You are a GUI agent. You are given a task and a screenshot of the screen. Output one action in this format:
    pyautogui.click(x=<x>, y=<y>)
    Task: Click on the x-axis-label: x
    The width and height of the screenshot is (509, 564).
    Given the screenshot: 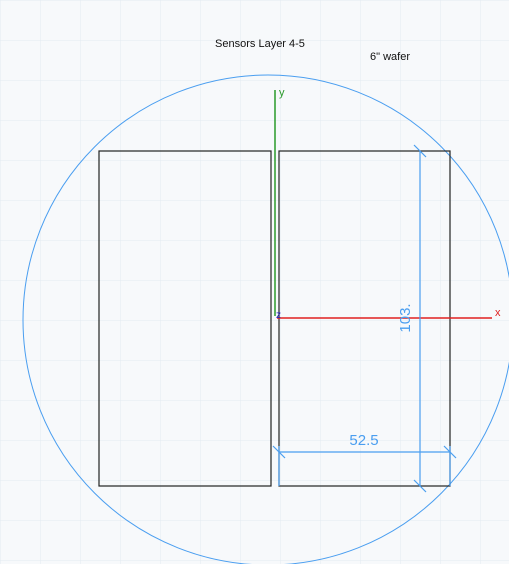 What is the action you would take?
    pyautogui.click(x=498, y=313)
    